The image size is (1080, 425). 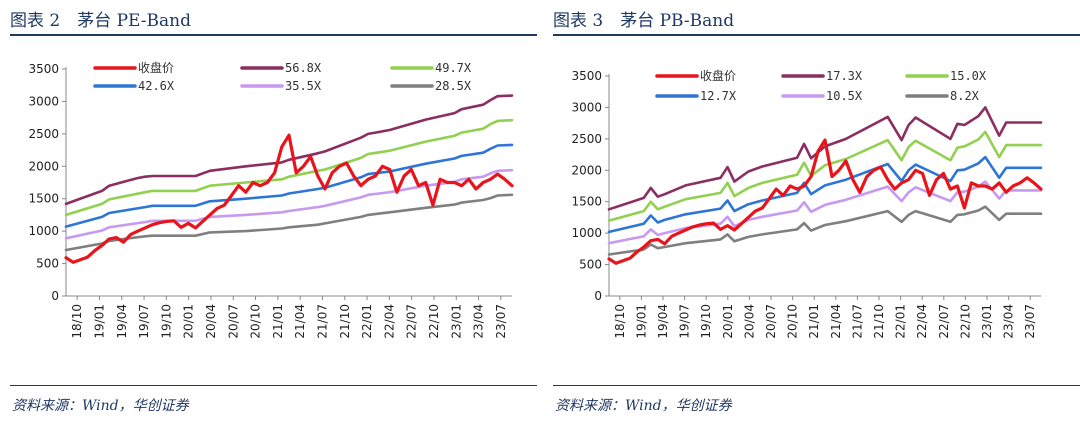 What do you see at coordinates (289, 222) in the screenshot?
I see `series-line-28.5X` at bounding box center [289, 222].